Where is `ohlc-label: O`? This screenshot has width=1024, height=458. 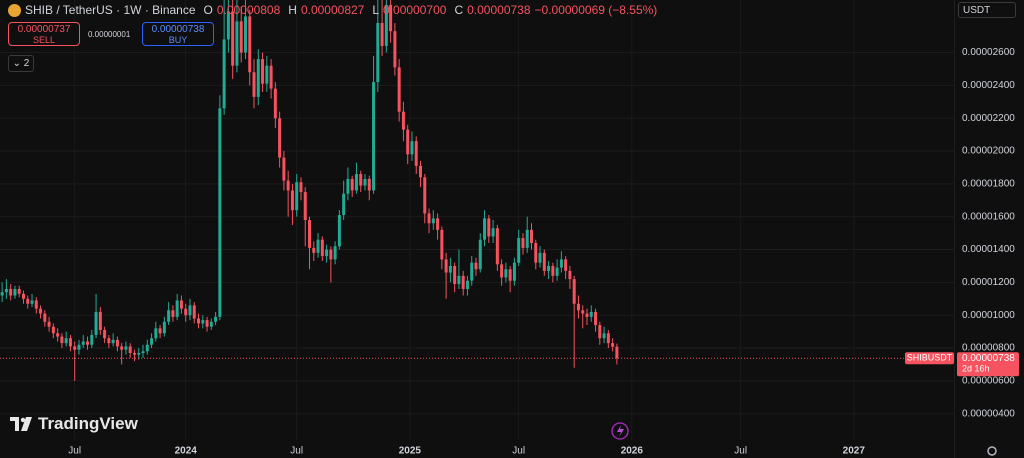
ohlc-label: O is located at coordinates (208, 10).